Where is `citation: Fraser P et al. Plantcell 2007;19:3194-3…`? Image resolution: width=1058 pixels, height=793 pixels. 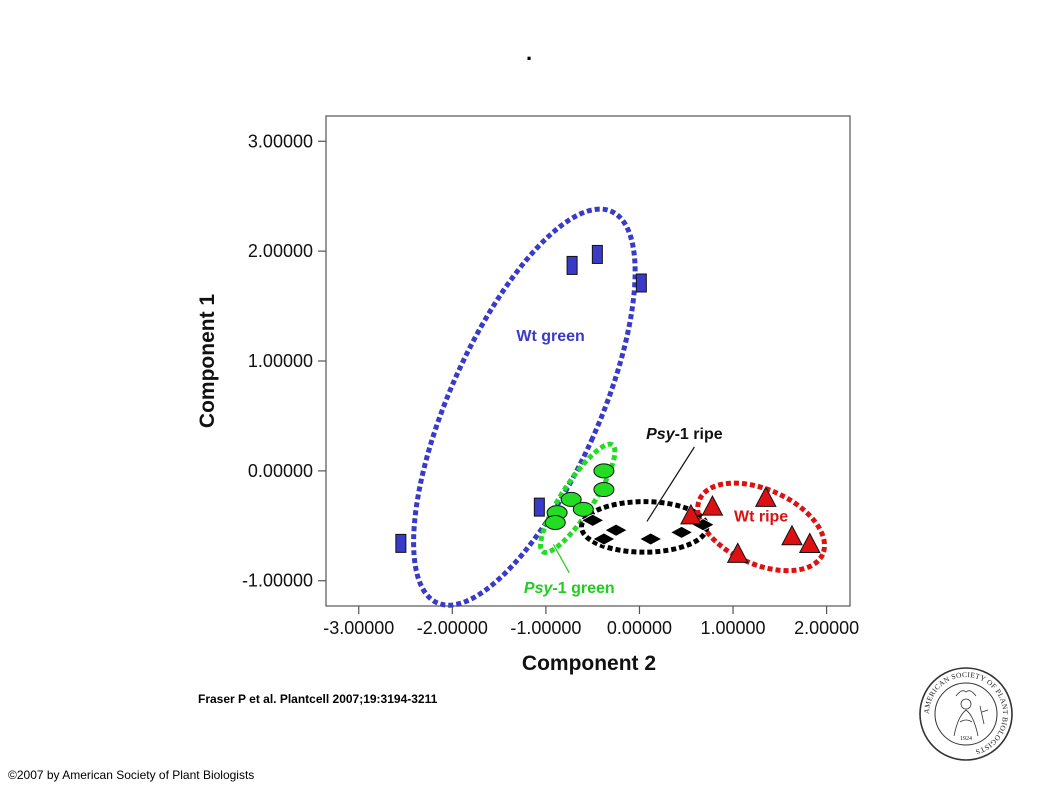
citation: Fraser P et al. Plantcell 2007;19:3194-3… is located at coordinates (318, 699).